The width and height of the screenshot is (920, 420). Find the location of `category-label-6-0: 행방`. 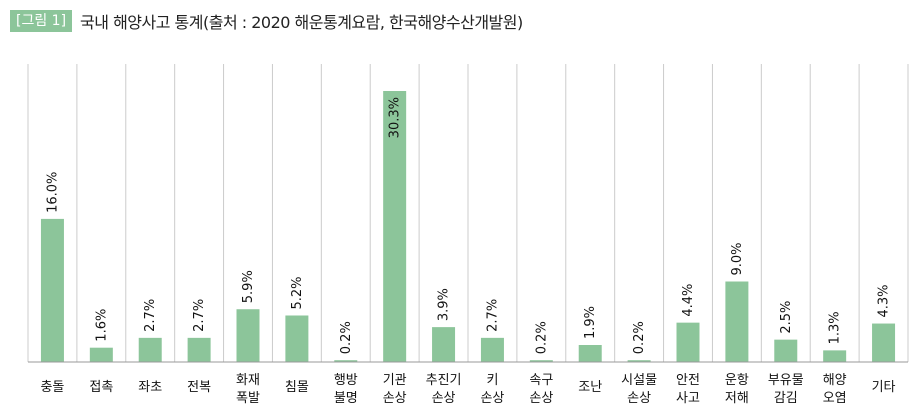

category-label-6-0: 행방 is located at coordinates (346, 380).